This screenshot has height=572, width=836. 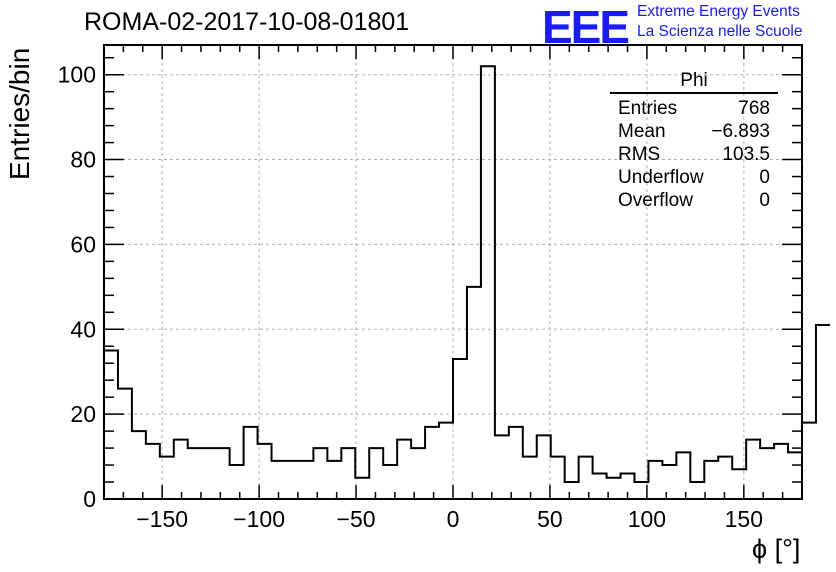 What do you see at coordinates (247, 22) in the screenshot?
I see `chart-title: ROMA-02-2017-10-08-01801` at bounding box center [247, 22].